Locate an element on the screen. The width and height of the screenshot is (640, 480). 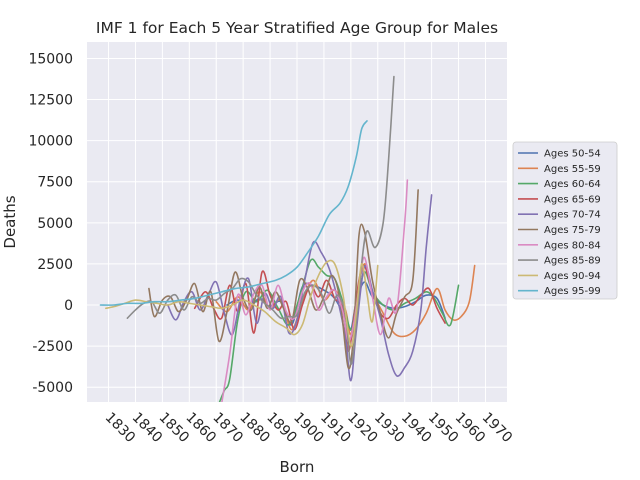
y-tick-label: -5000 is located at coordinates (52, 388).